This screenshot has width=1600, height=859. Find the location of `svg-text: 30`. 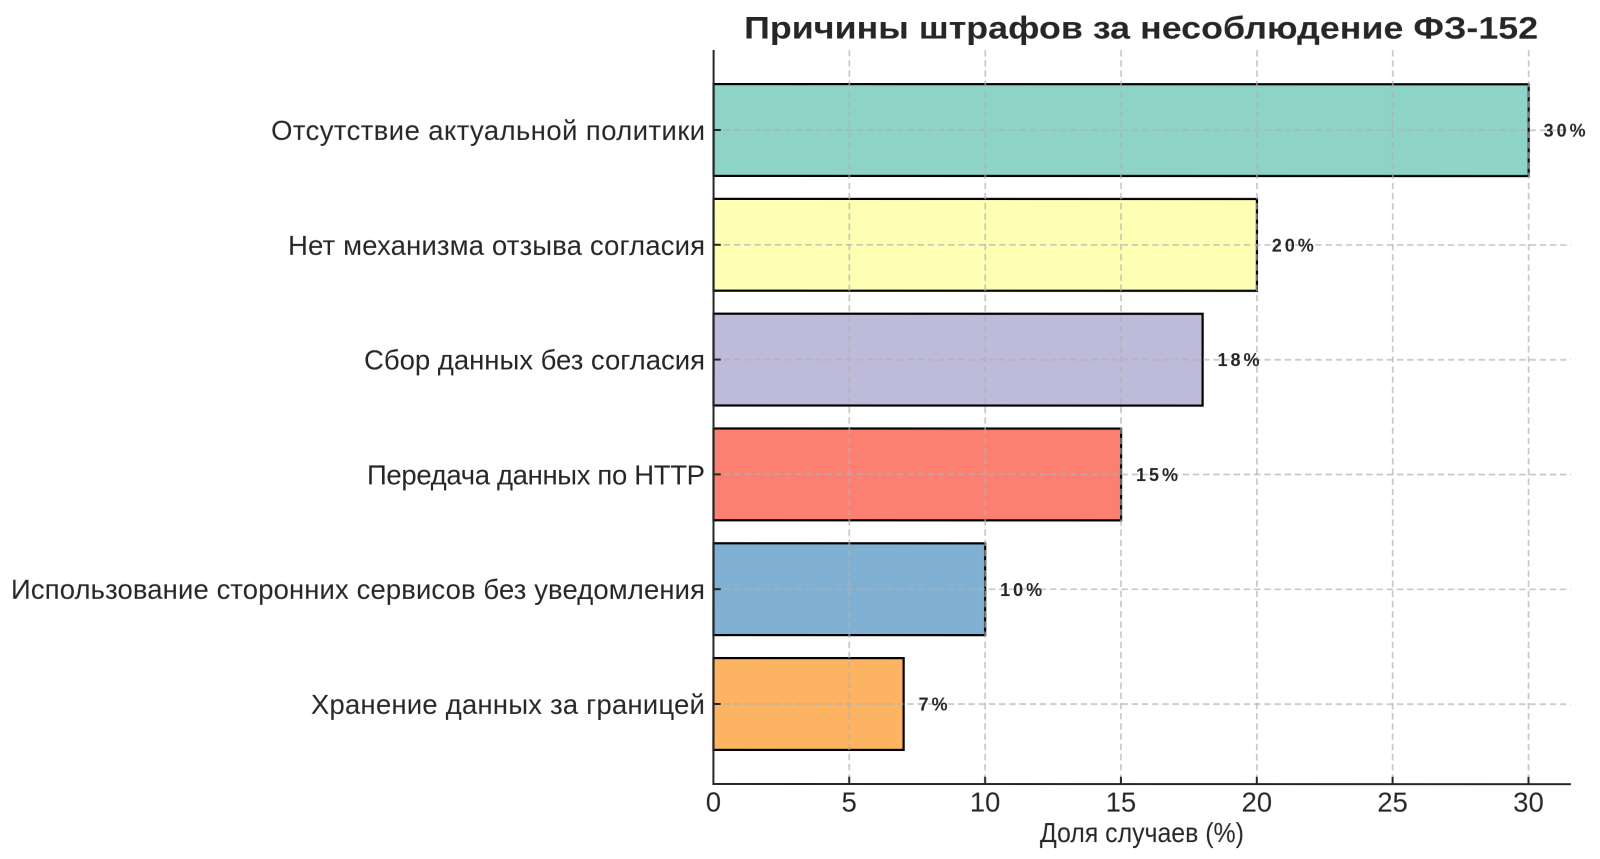

svg-text: 30 is located at coordinates (1528, 802).